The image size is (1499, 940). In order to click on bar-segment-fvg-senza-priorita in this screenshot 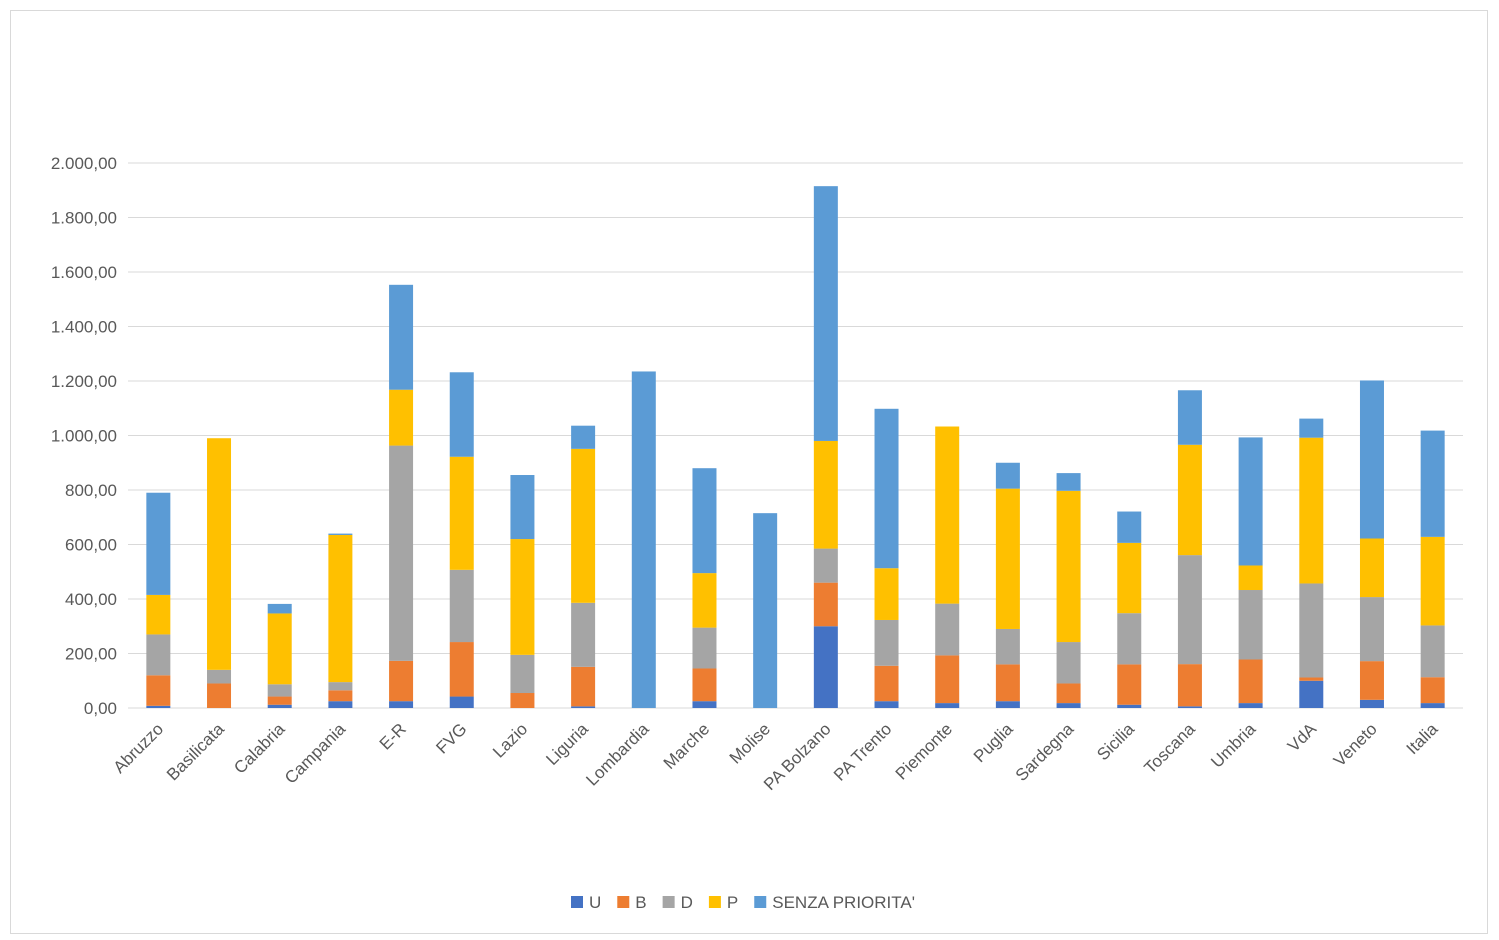, I will do `click(461, 414)`.